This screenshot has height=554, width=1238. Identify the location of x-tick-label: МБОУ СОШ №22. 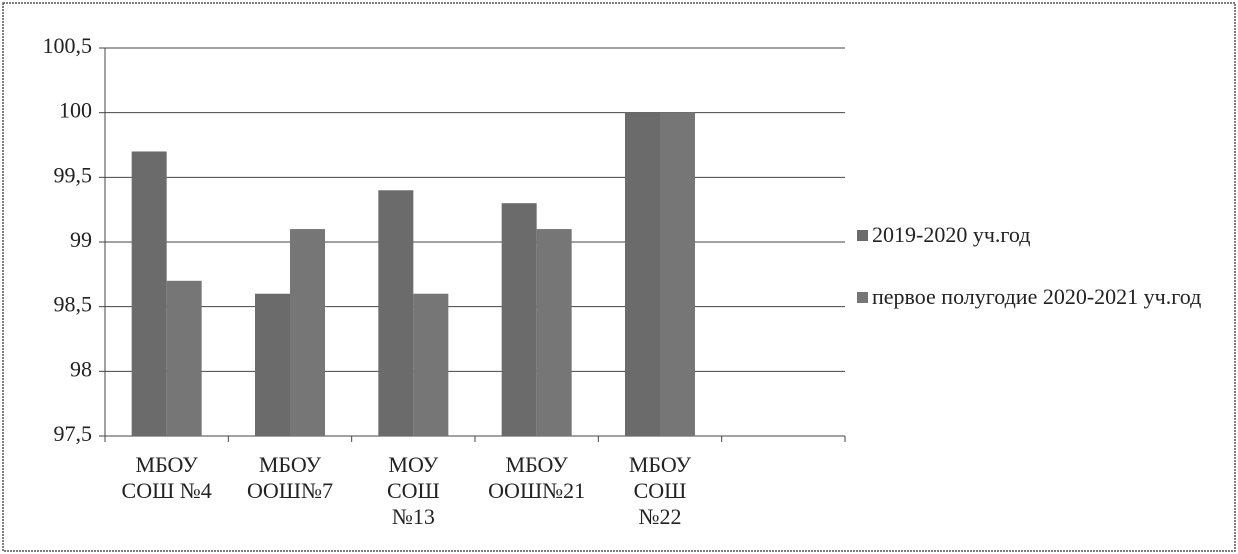
(660, 490).